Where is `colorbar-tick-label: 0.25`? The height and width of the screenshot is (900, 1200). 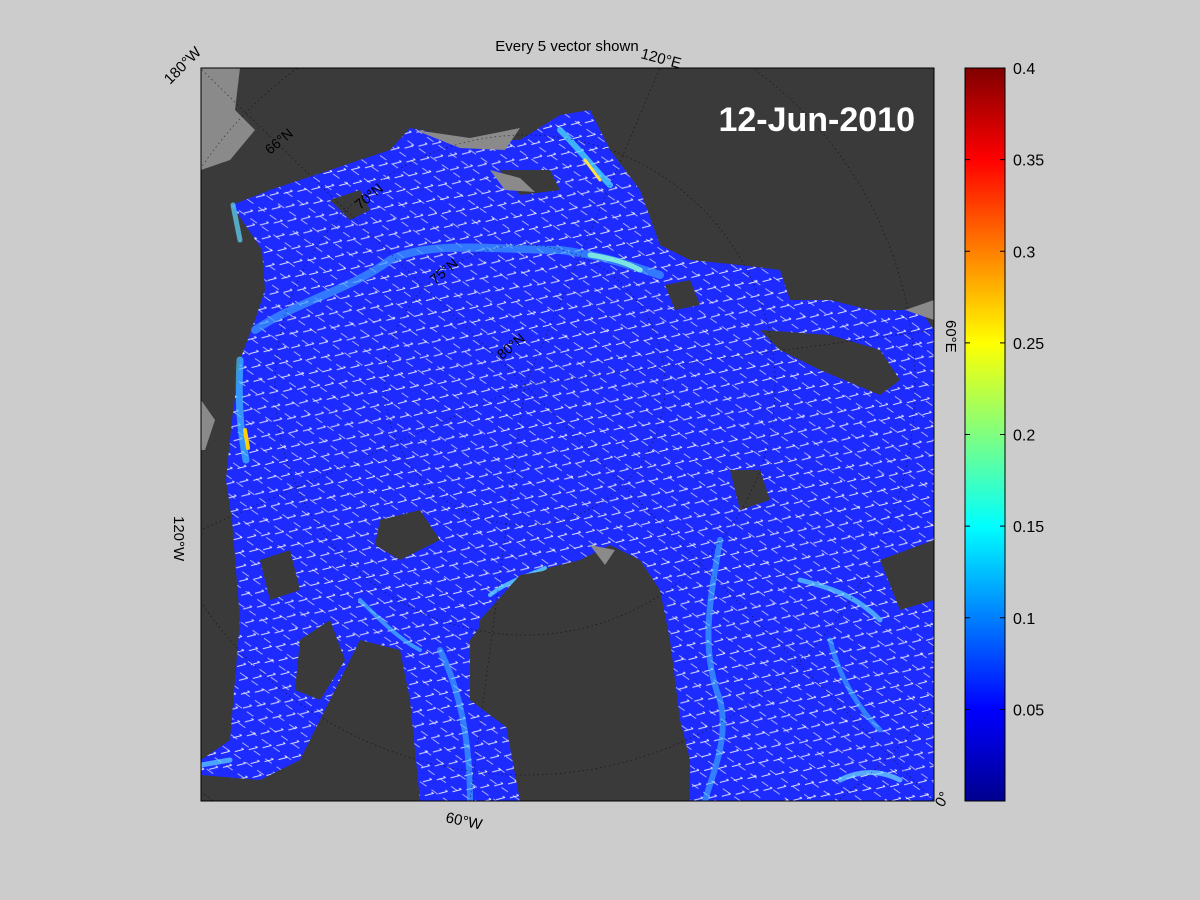
colorbar-tick-label: 0.25 is located at coordinates (1028, 344).